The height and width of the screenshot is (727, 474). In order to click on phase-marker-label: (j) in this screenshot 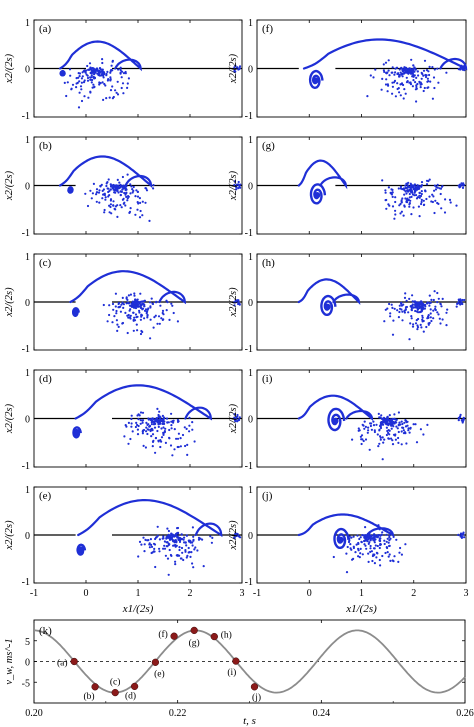, I will do `click(256, 697)`.